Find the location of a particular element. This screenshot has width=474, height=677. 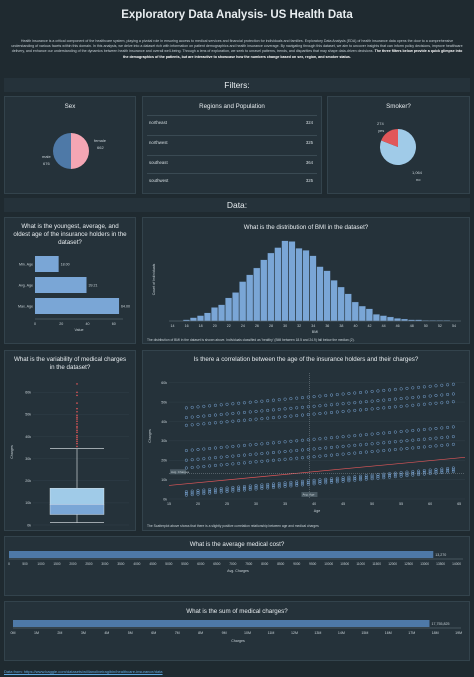

smoker-filter-panel: Smoker? 274 yes 1,064 no is located at coordinates (398, 145).